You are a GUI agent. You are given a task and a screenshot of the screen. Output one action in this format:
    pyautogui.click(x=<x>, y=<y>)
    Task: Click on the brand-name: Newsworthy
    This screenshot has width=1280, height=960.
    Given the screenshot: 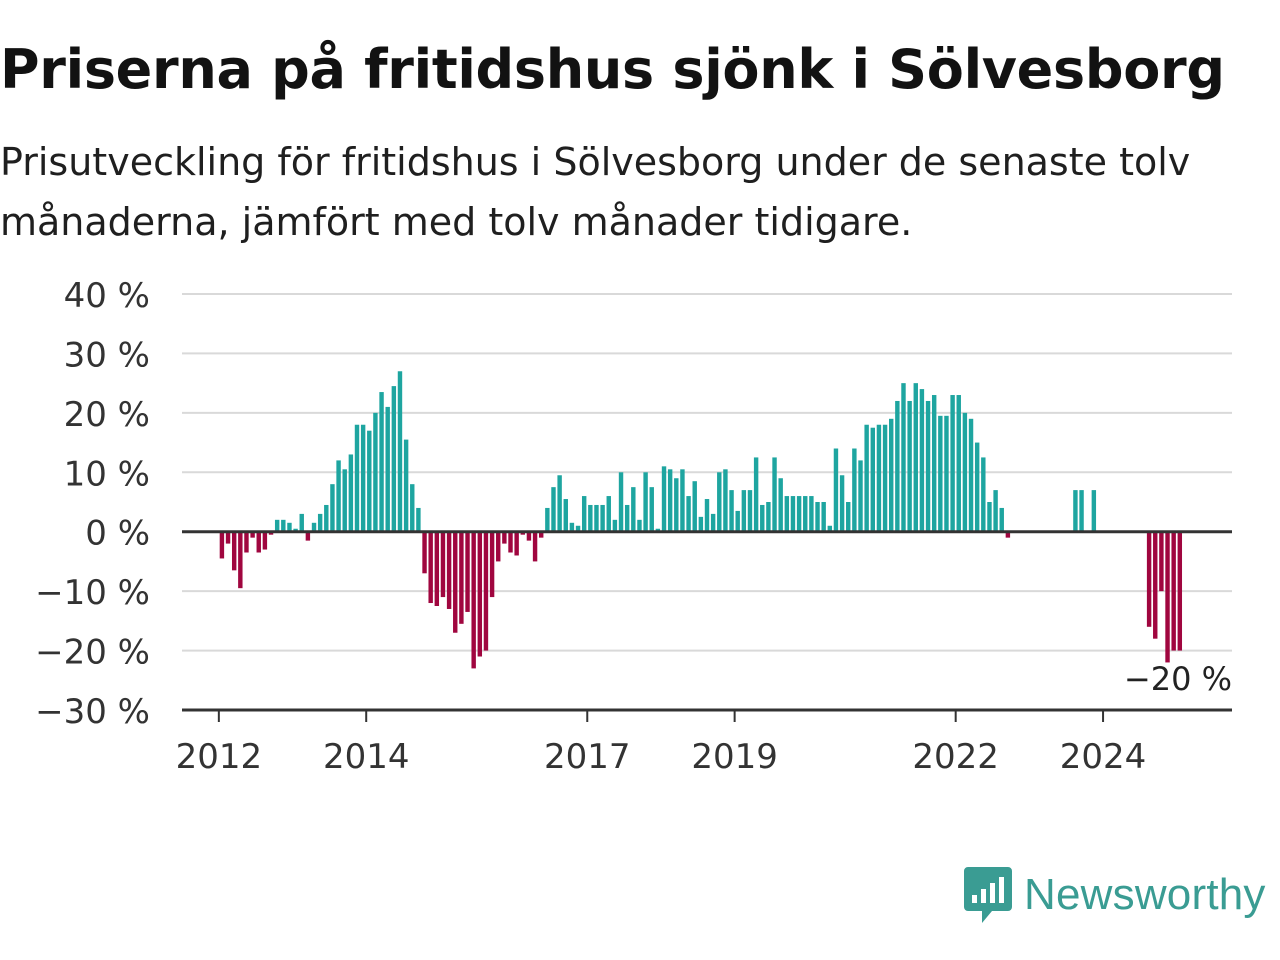 What is the action you would take?
    pyautogui.click(x=1145, y=894)
    